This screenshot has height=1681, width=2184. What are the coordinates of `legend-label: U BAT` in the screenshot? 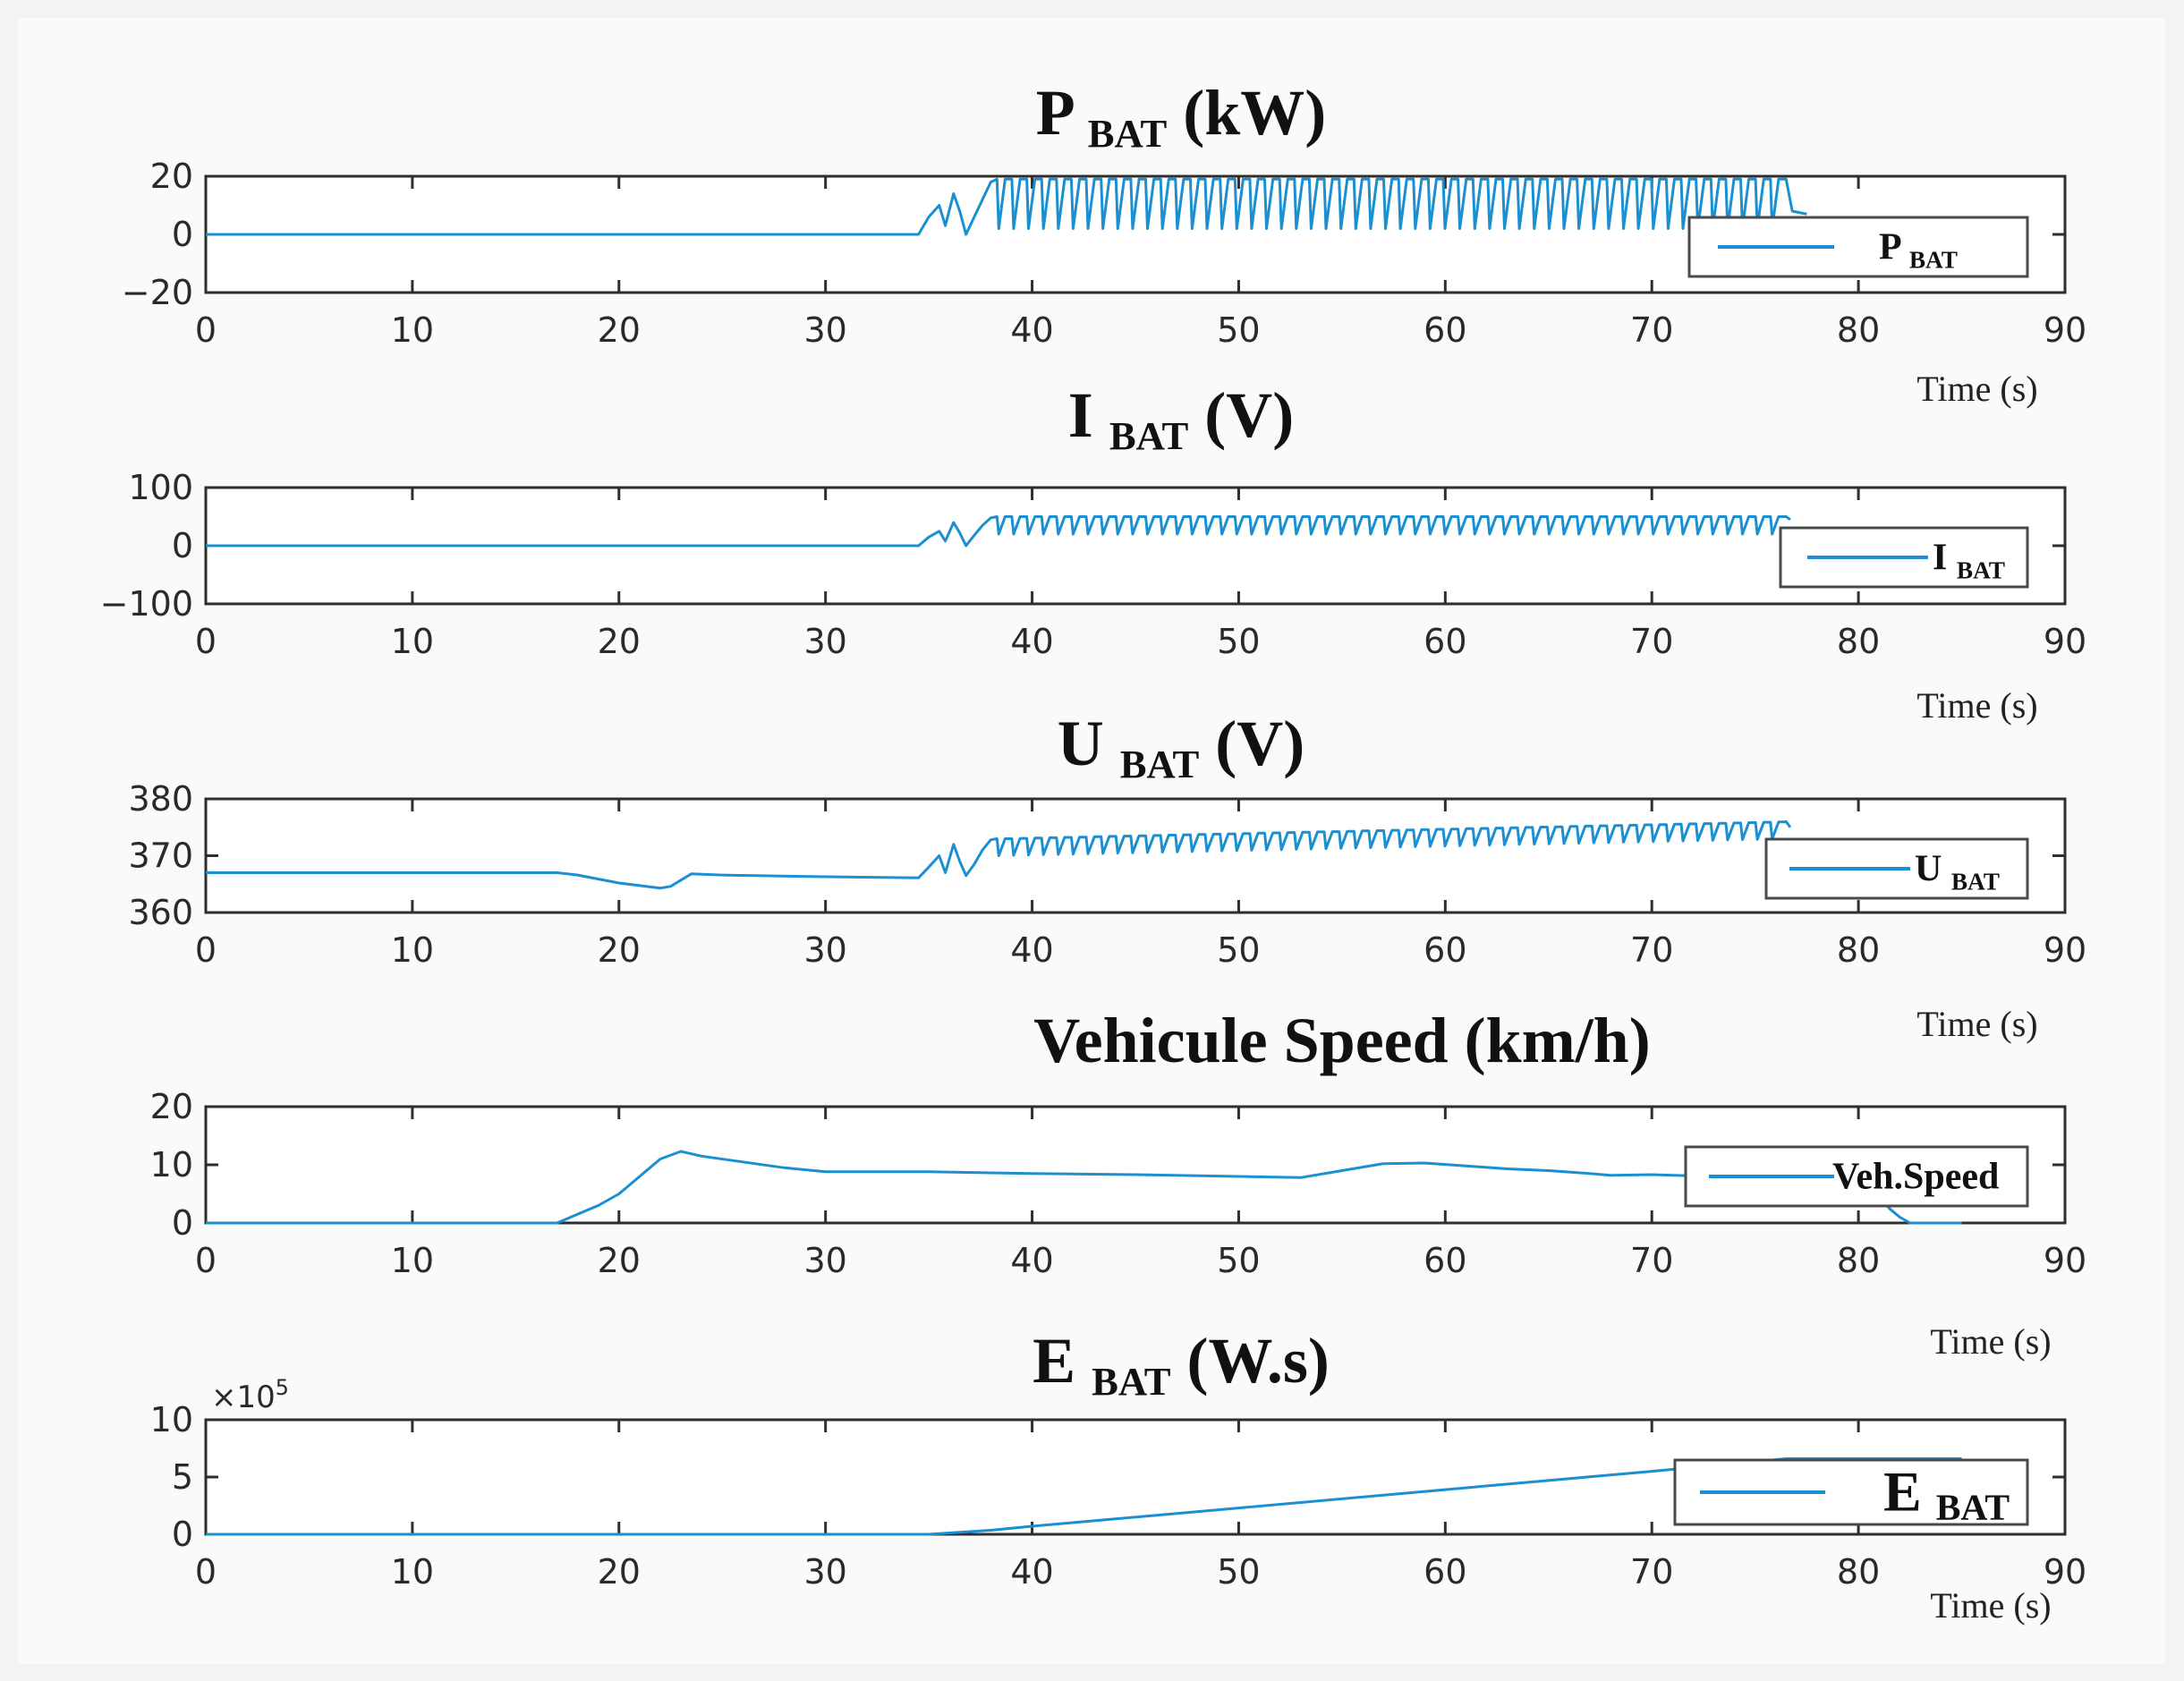 It's located at (1957, 871).